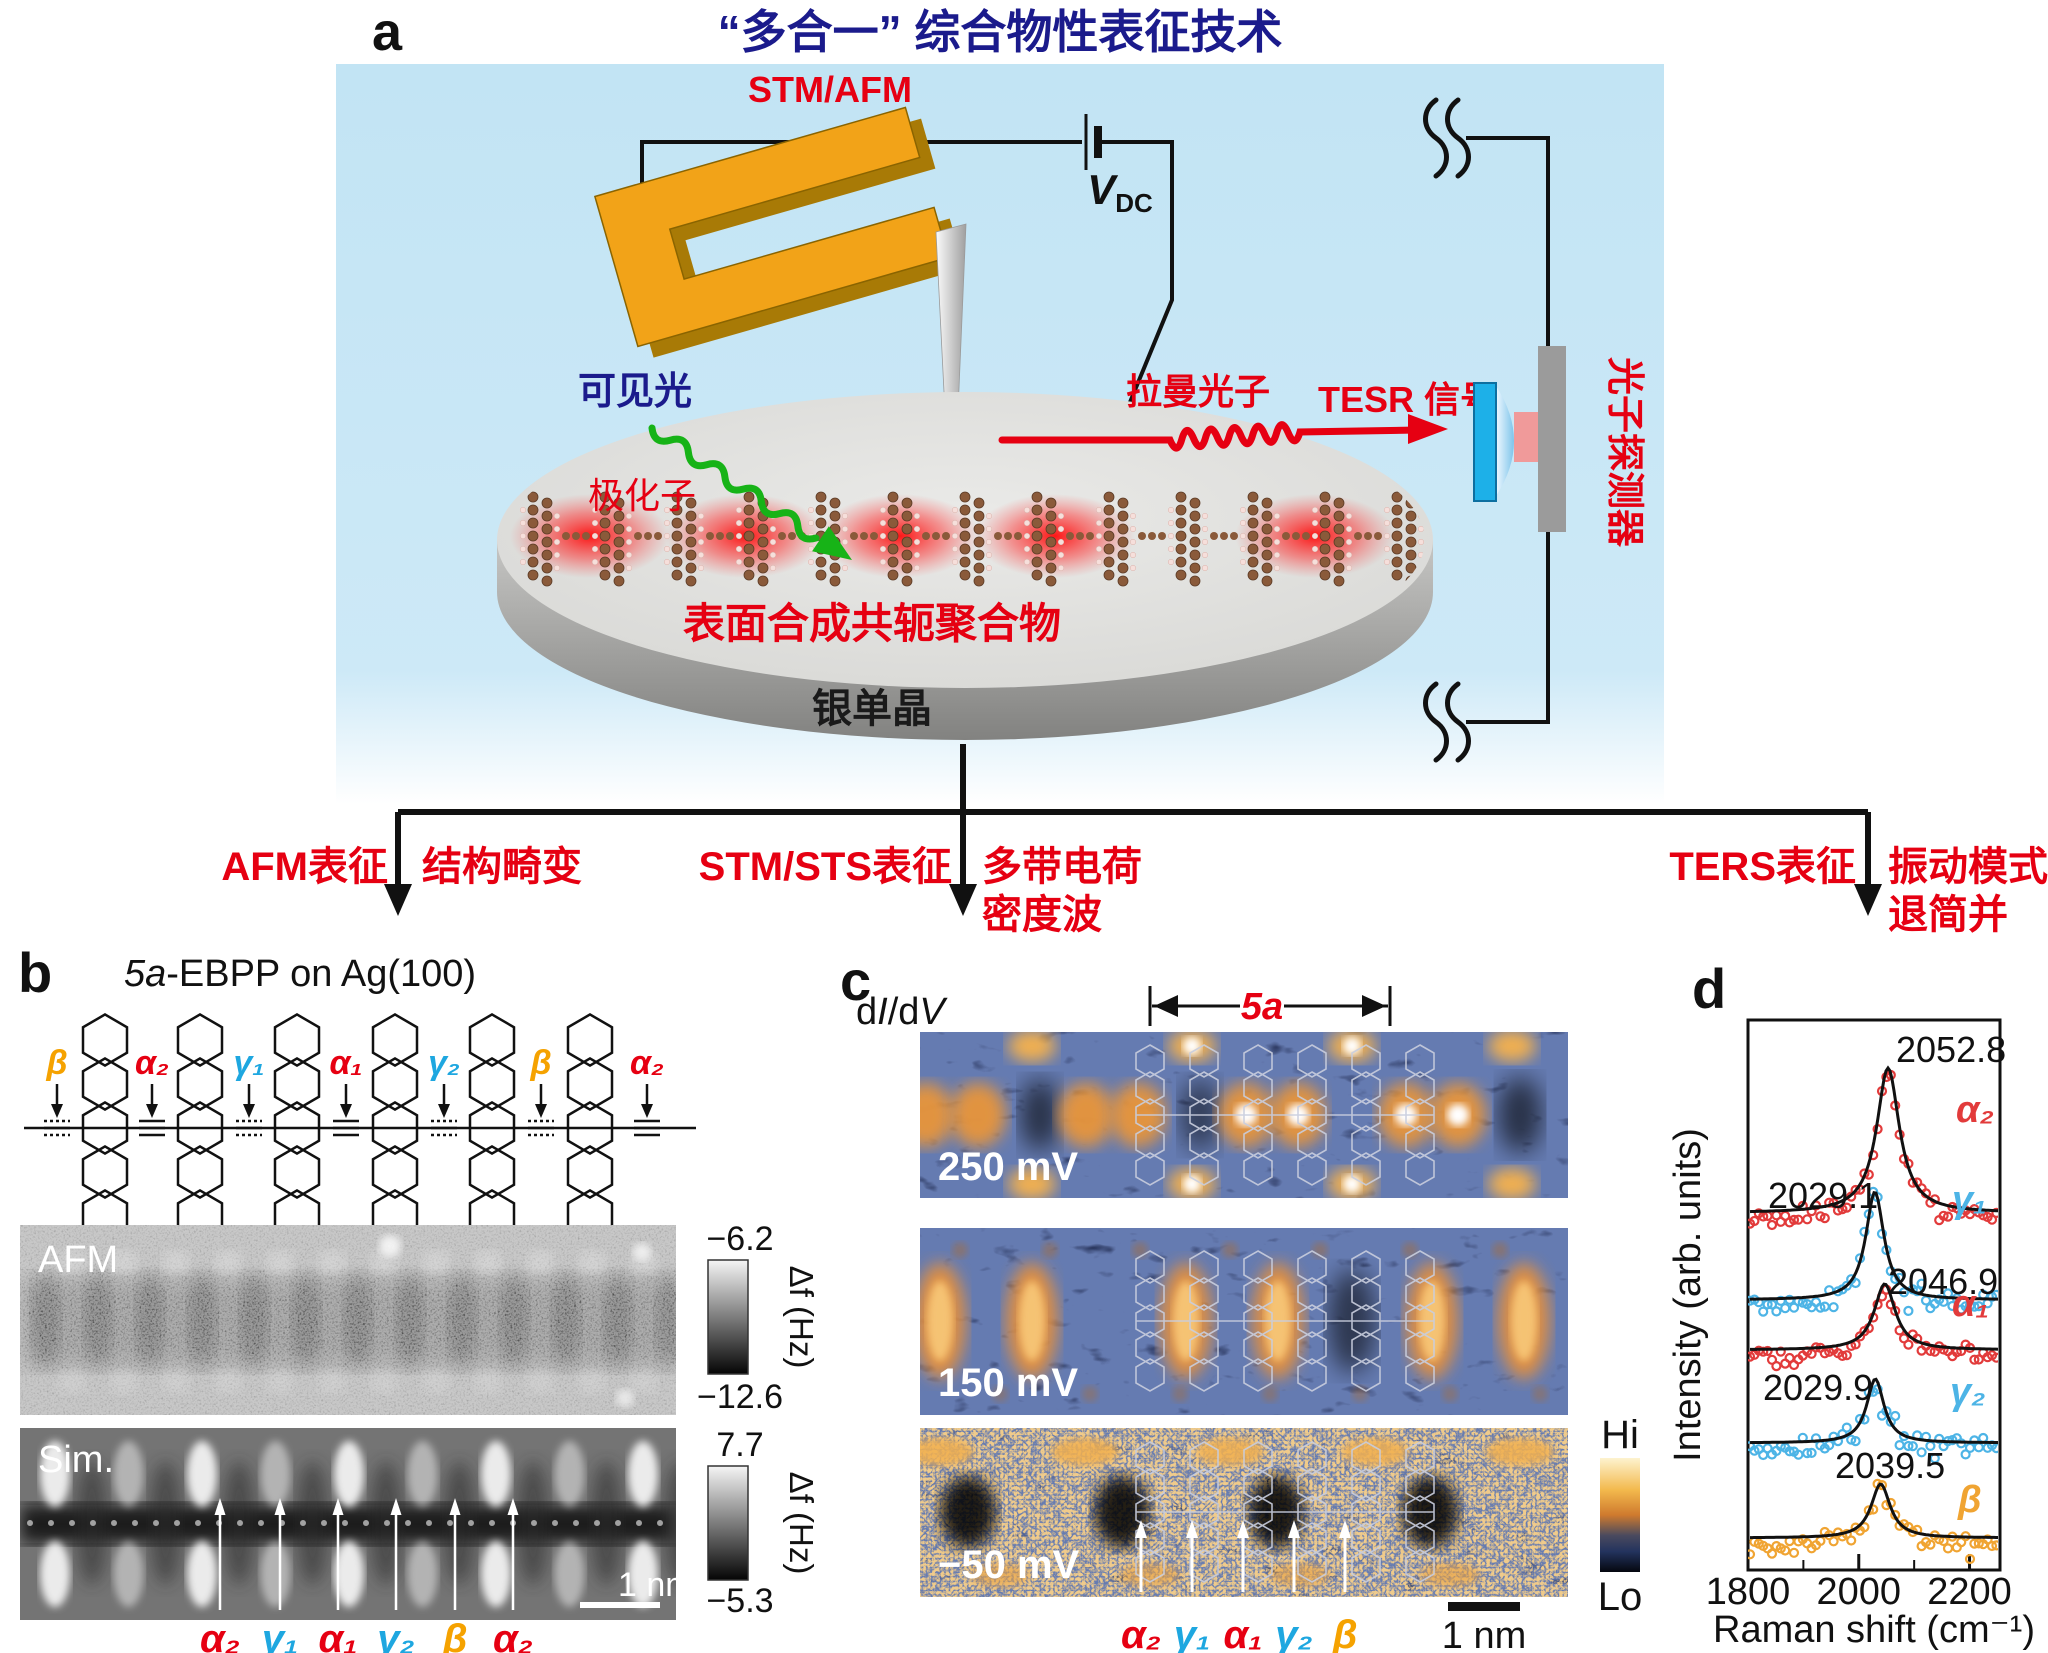 The width and height of the screenshot is (2048, 1653). What do you see at coordinates (1484, 1606) in the screenshot?
I see `map-scalebar-icon` at bounding box center [1484, 1606].